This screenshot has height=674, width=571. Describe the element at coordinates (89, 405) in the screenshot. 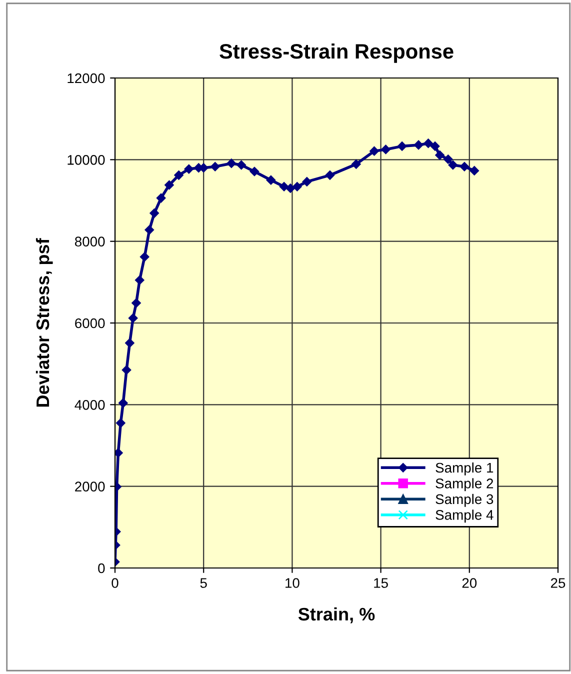

I see `y-tick-label: 4000` at that location.